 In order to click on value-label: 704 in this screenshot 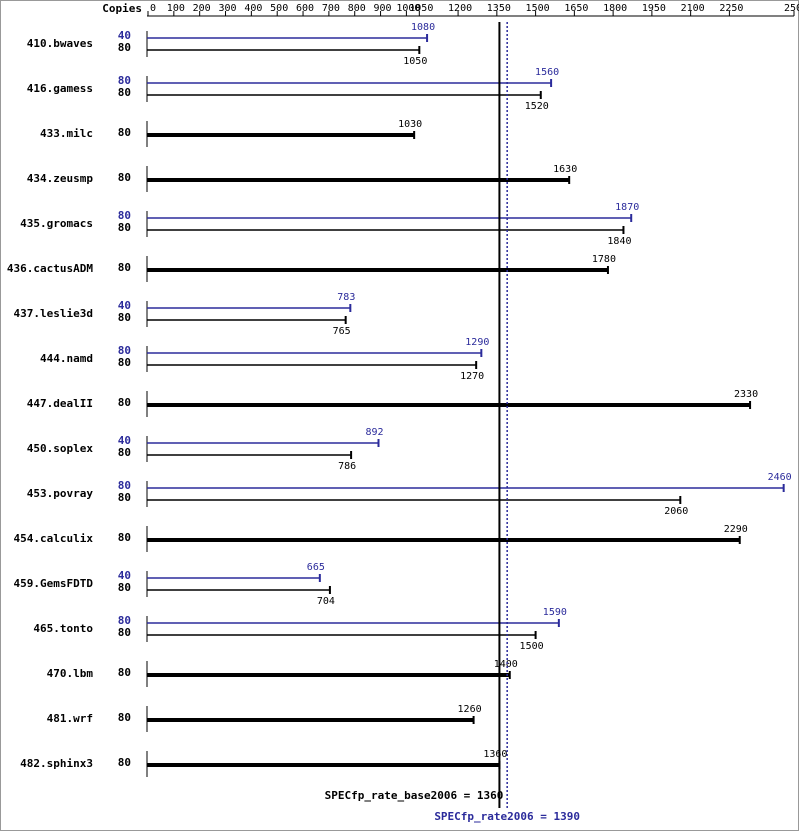, I will do `click(326, 601)`.